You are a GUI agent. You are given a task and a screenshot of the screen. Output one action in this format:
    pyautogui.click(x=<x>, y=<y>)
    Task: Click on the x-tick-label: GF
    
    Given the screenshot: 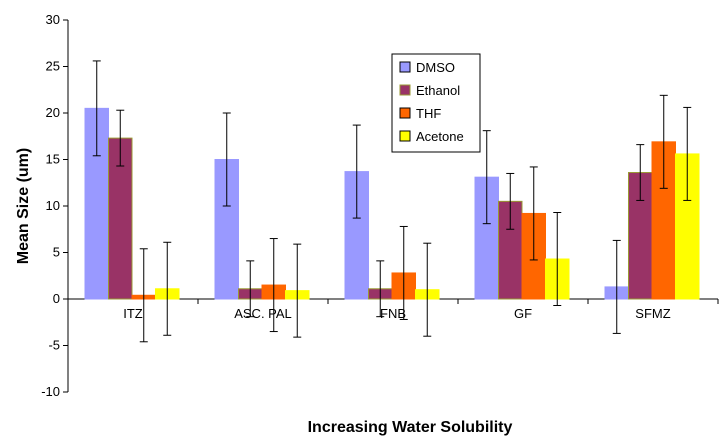 What is the action you would take?
    pyautogui.click(x=523, y=313)
    